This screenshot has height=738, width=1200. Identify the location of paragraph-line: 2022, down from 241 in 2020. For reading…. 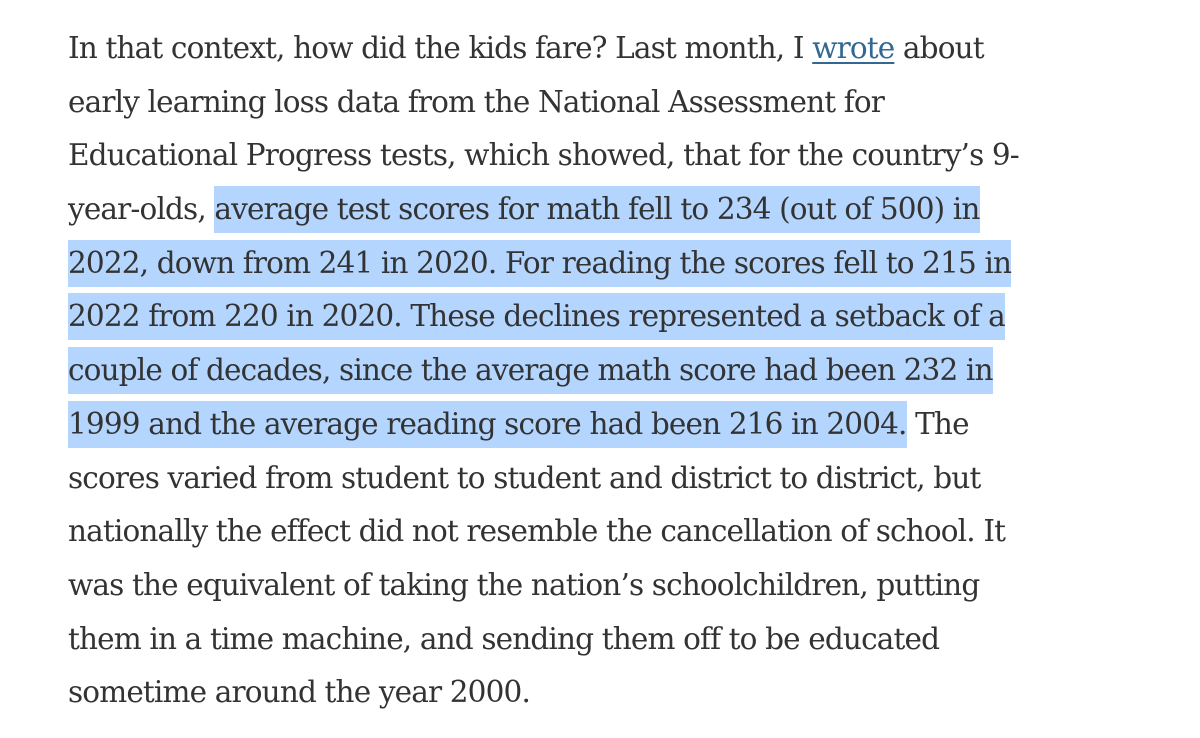
(623, 264).